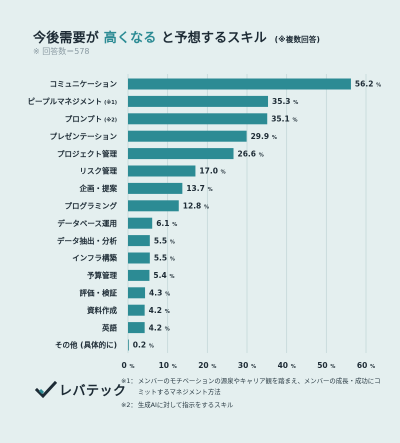 The image size is (400, 443). Describe the element at coordinates (102, 310) in the screenshot. I see `category-label: 資料作成` at that location.